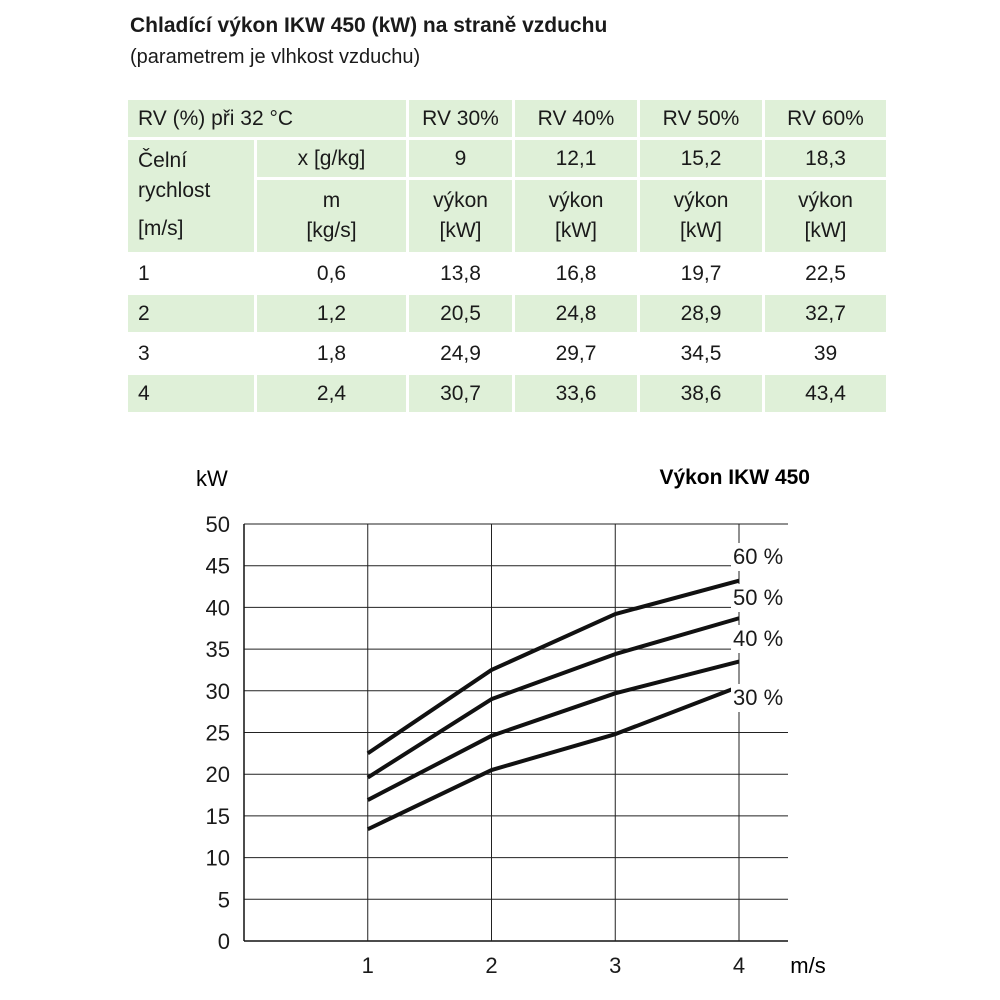 This screenshot has width=1000, height=1000. What do you see at coordinates (459, 118) in the screenshot?
I see `header-cell-rv30: RV 30%` at bounding box center [459, 118].